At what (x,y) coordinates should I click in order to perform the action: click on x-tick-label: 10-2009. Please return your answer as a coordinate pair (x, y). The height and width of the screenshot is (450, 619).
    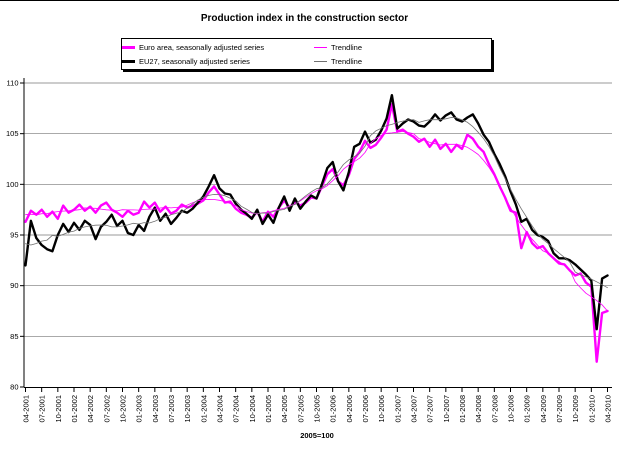
    Looking at the image, I should click on (575, 409).